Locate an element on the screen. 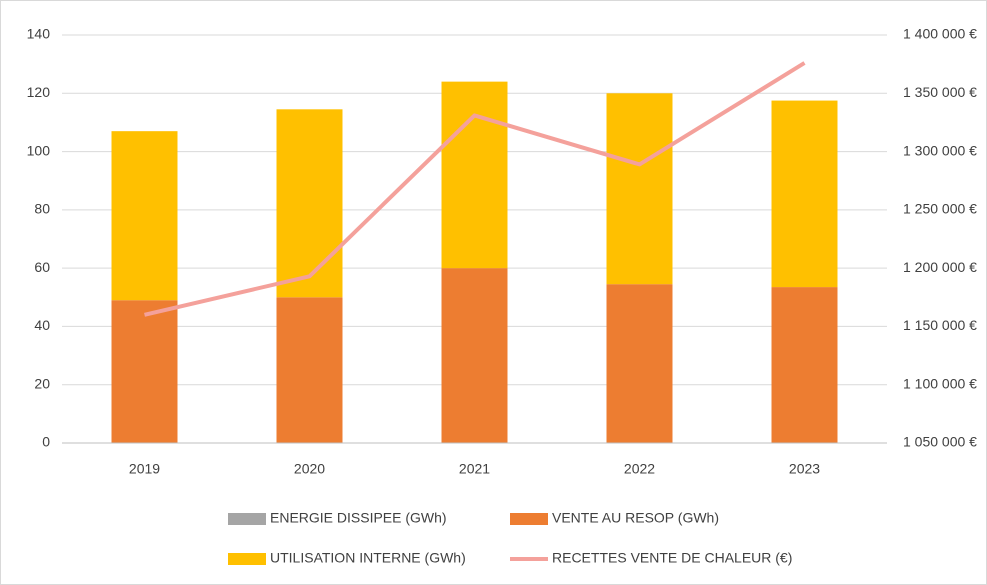 The image size is (987, 585). x-tick-label: 2021 is located at coordinates (474, 469).